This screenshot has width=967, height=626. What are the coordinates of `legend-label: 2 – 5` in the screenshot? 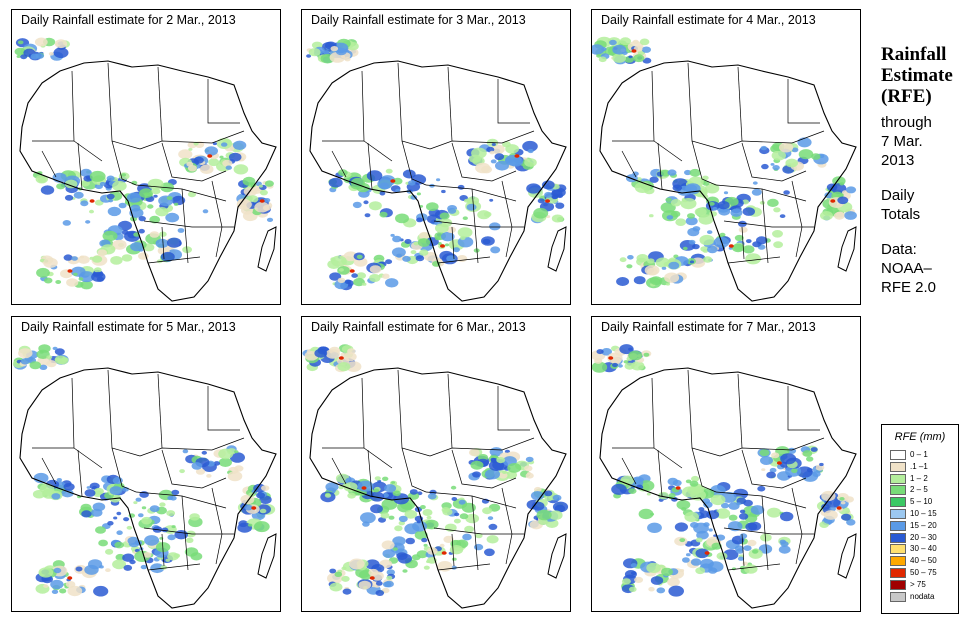 It's located at (919, 490).